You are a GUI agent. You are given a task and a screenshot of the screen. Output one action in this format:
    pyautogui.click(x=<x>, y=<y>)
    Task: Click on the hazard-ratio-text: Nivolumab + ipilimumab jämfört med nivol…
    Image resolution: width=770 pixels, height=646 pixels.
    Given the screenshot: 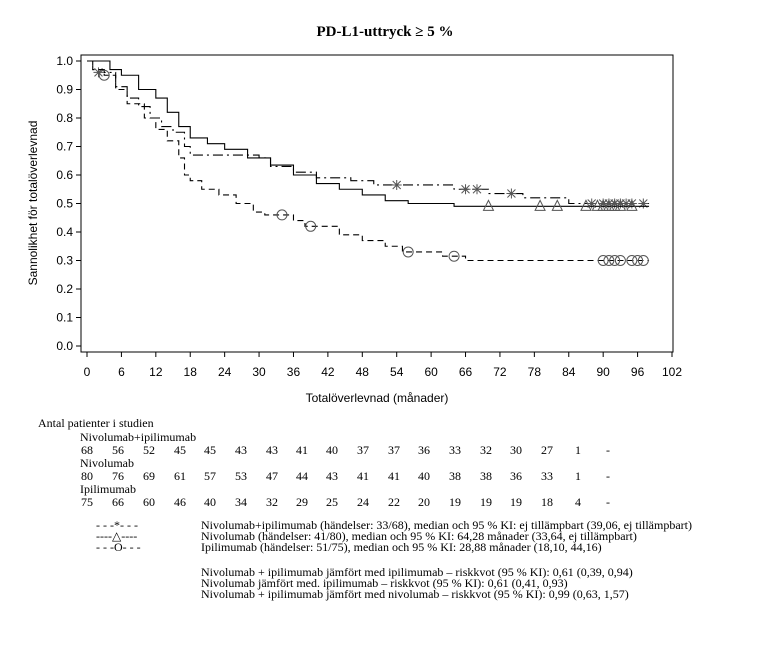 What is the action you would take?
    pyautogui.click(x=415, y=594)
    